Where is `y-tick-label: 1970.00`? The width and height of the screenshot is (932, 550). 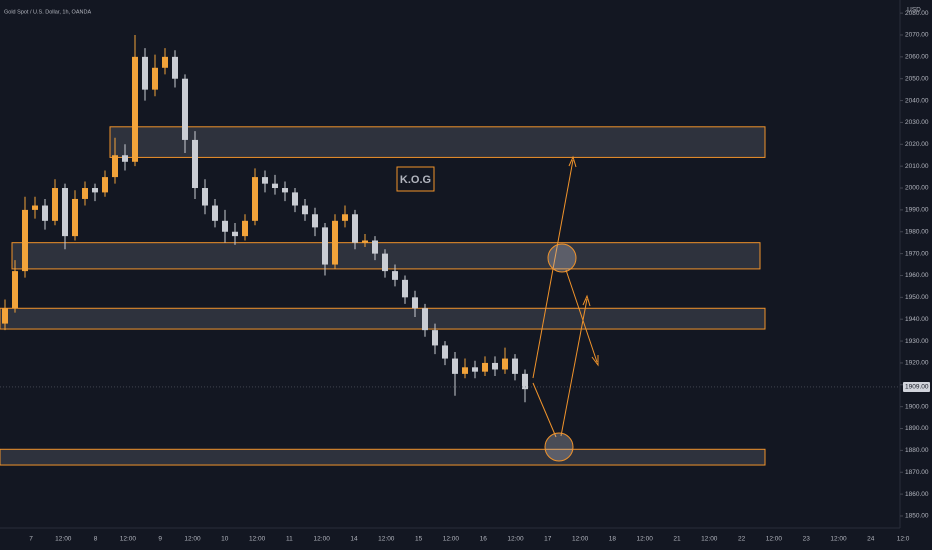
y-tick-label: 1970.00 is located at coordinates (917, 253).